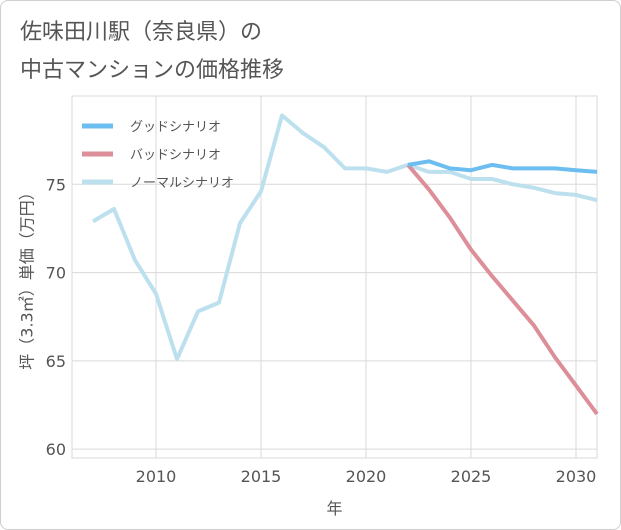 This screenshot has height=530, width=621. Describe the element at coordinates (471, 476) in the screenshot. I see `x-tick-label: 2025` at that location.